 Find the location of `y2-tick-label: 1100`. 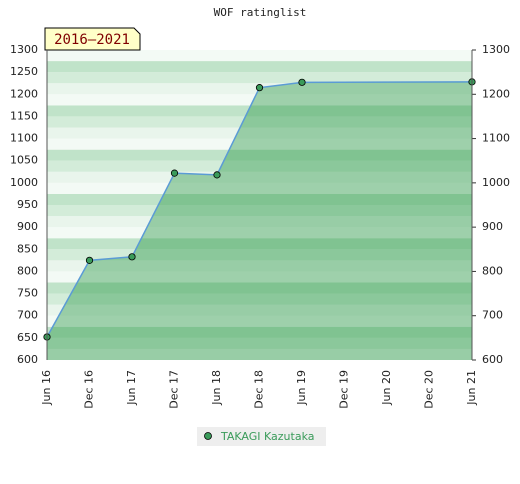

y2-tick-label: 1100 is located at coordinates (496, 138).